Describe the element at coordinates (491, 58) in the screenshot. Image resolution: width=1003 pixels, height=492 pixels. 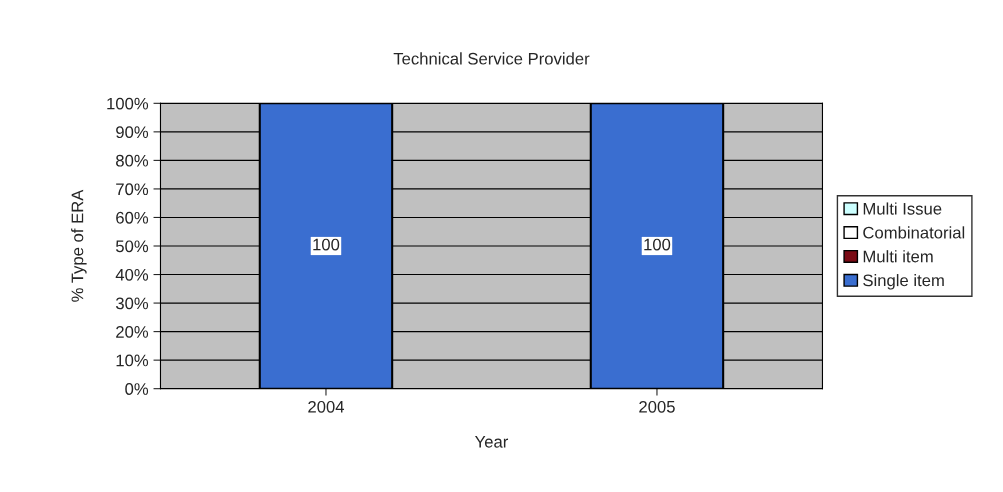
I see `chart-title: Technical Service Provider` at that location.